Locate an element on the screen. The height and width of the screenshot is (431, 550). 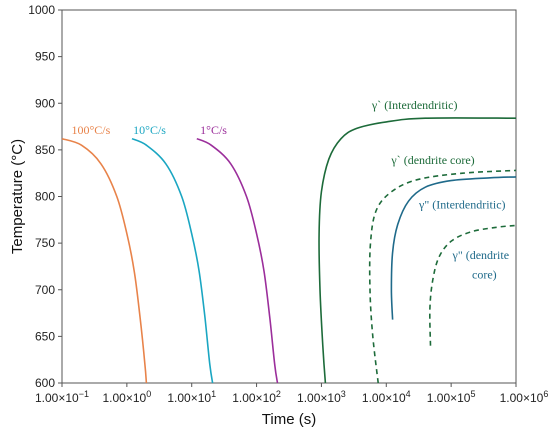
x-tick-label: 1.00×10⁴ is located at coordinates (386, 397).